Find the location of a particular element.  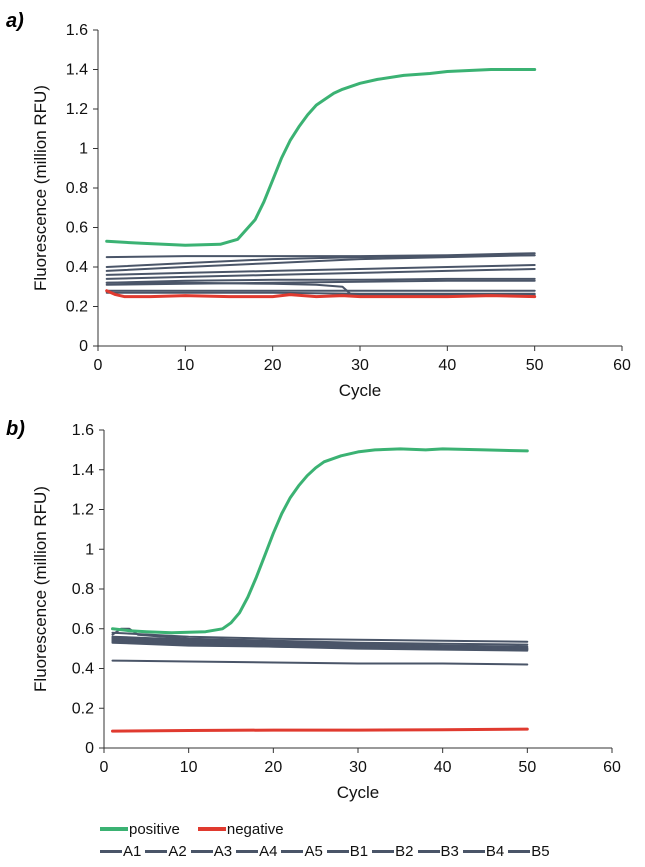

chart-1-x-tick-label: 60 is located at coordinates (612, 767).